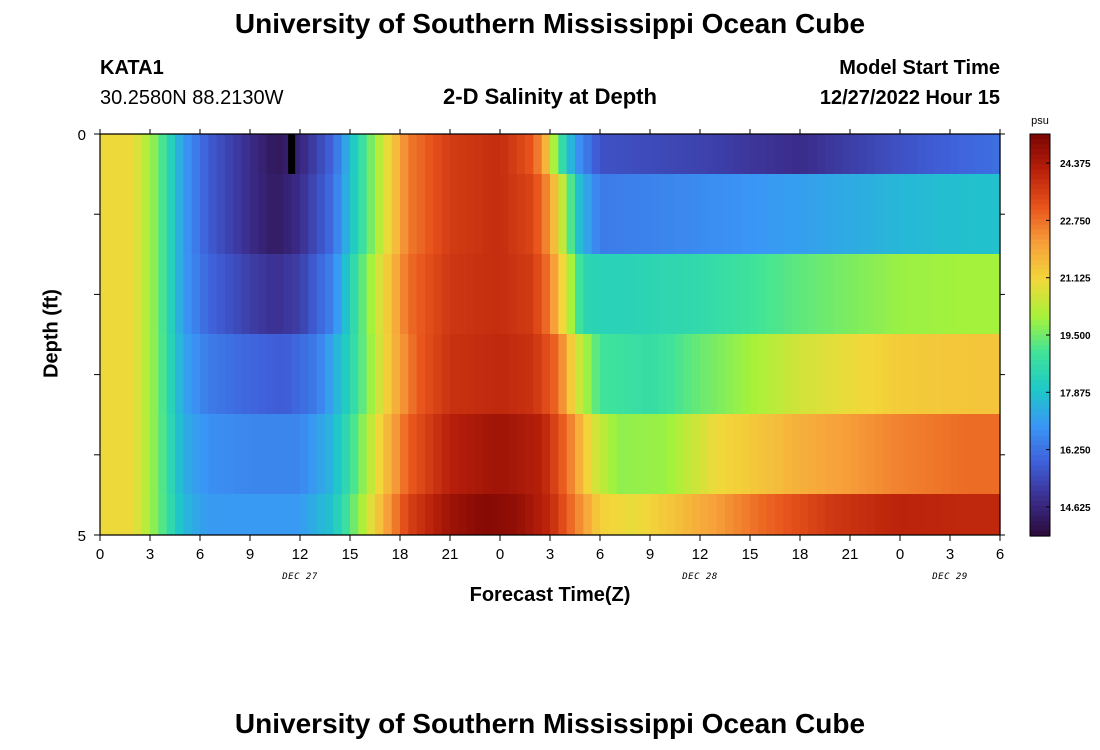 This screenshot has height=750, width=1100. Describe the element at coordinates (300, 554) in the screenshot. I see `x-tick-label: 12` at that location.